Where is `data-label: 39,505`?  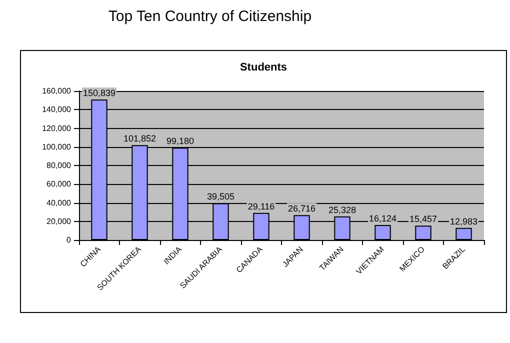 data-label: 39,505 is located at coordinates (220, 197).